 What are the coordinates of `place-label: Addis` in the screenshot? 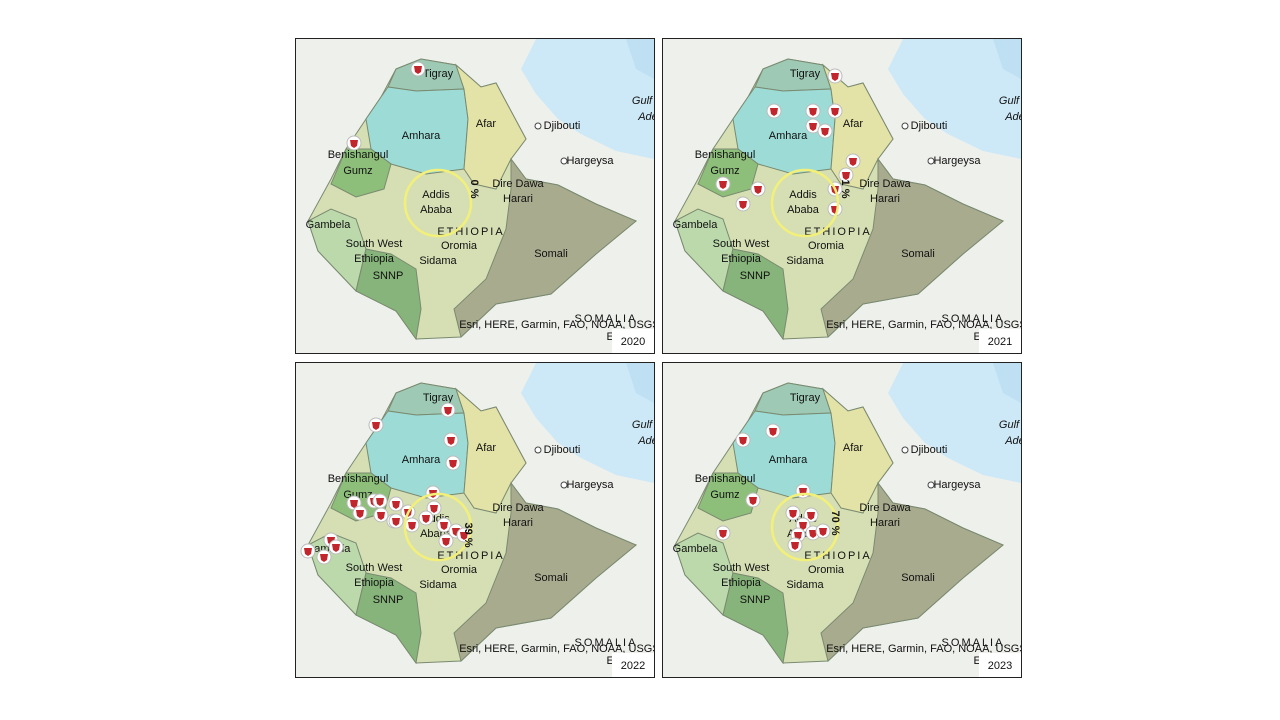 It's located at (436, 195).